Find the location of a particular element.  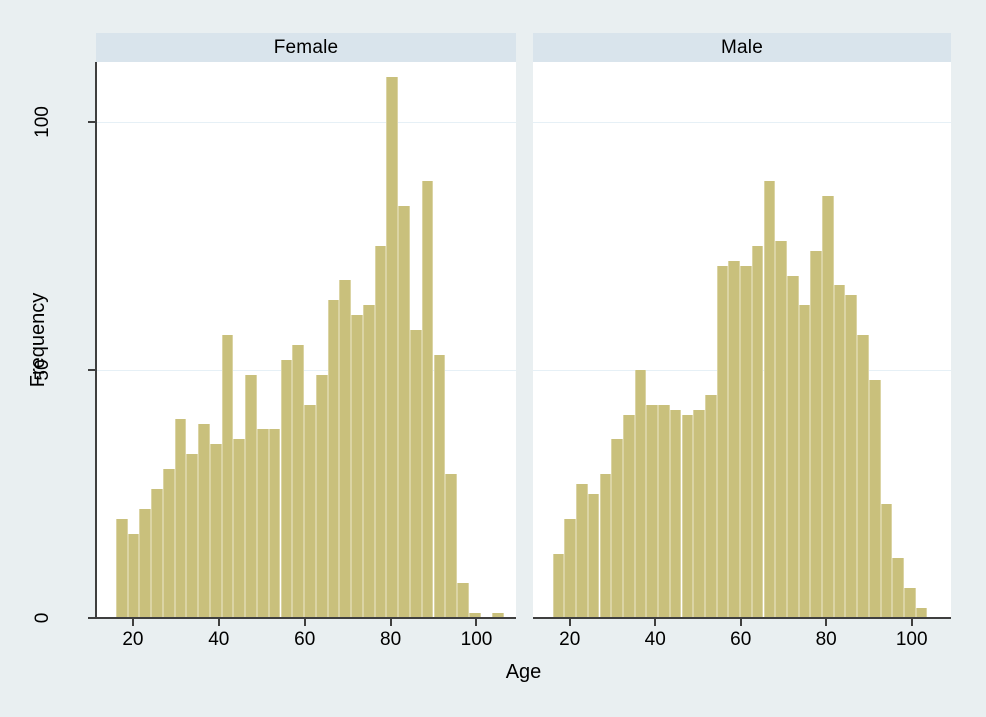

gridline-y50 is located at coordinates (306, 370).